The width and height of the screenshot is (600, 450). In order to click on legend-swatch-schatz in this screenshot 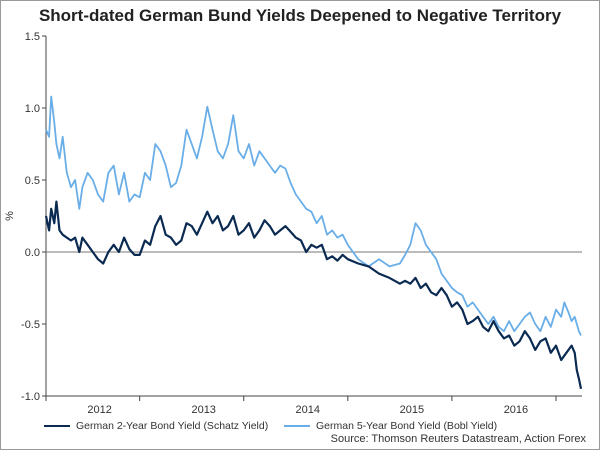, I will do `click(57, 426)`.